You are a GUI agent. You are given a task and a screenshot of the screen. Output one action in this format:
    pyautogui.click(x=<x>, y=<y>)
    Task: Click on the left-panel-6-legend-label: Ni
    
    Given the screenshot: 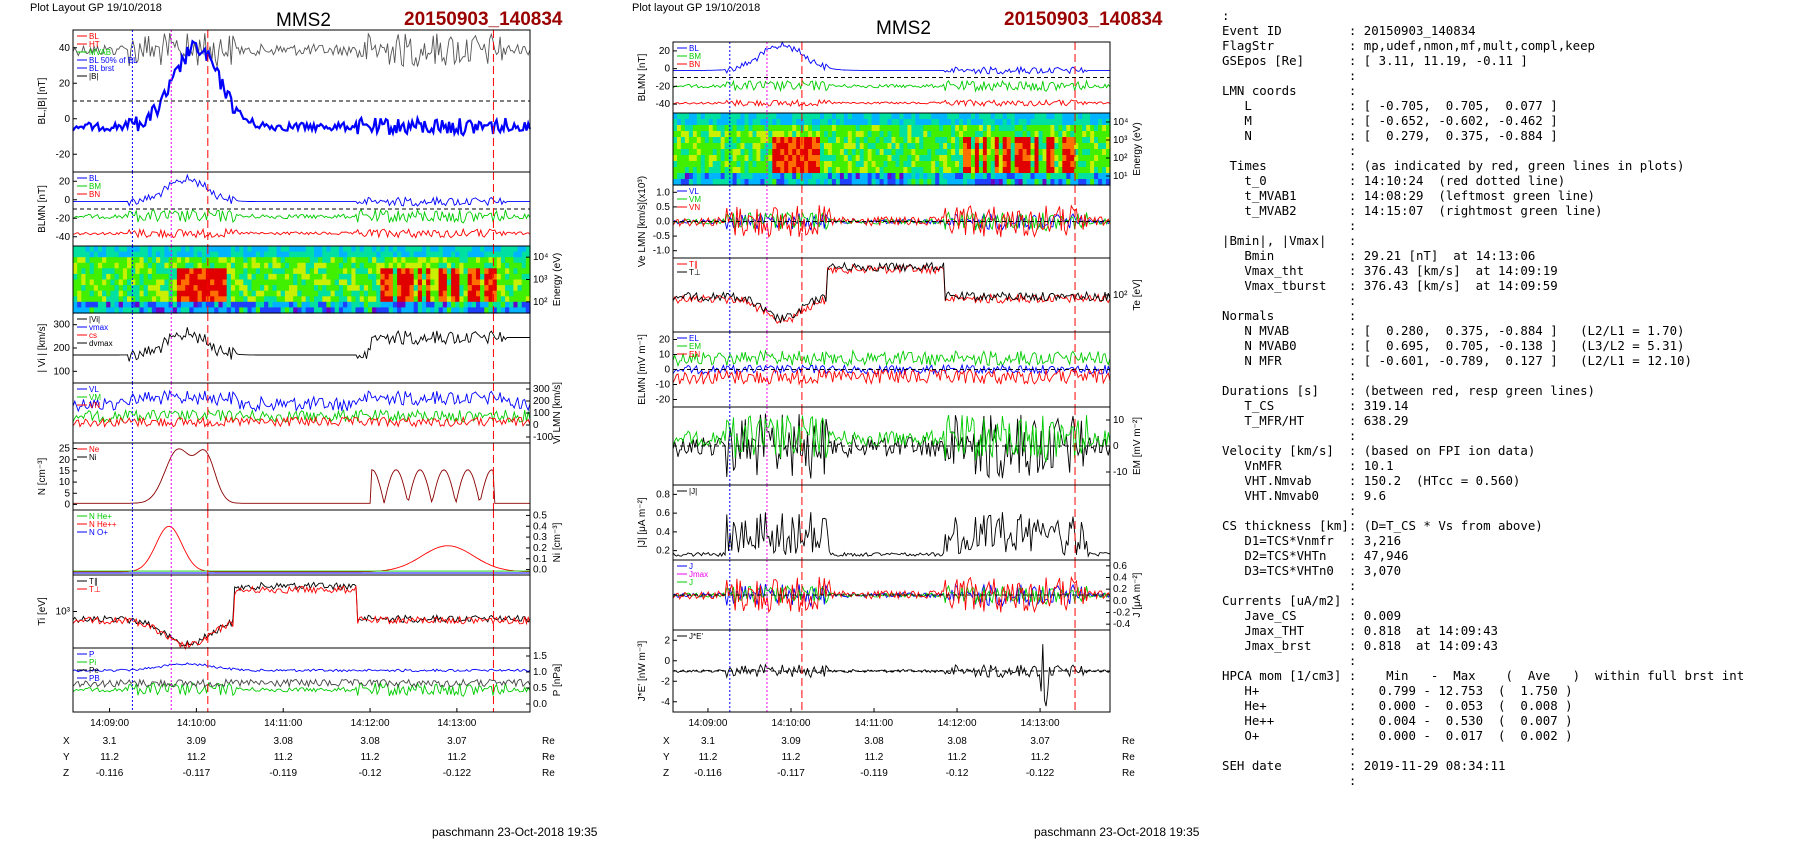 What is the action you would take?
    pyautogui.click(x=93, y=457)
    